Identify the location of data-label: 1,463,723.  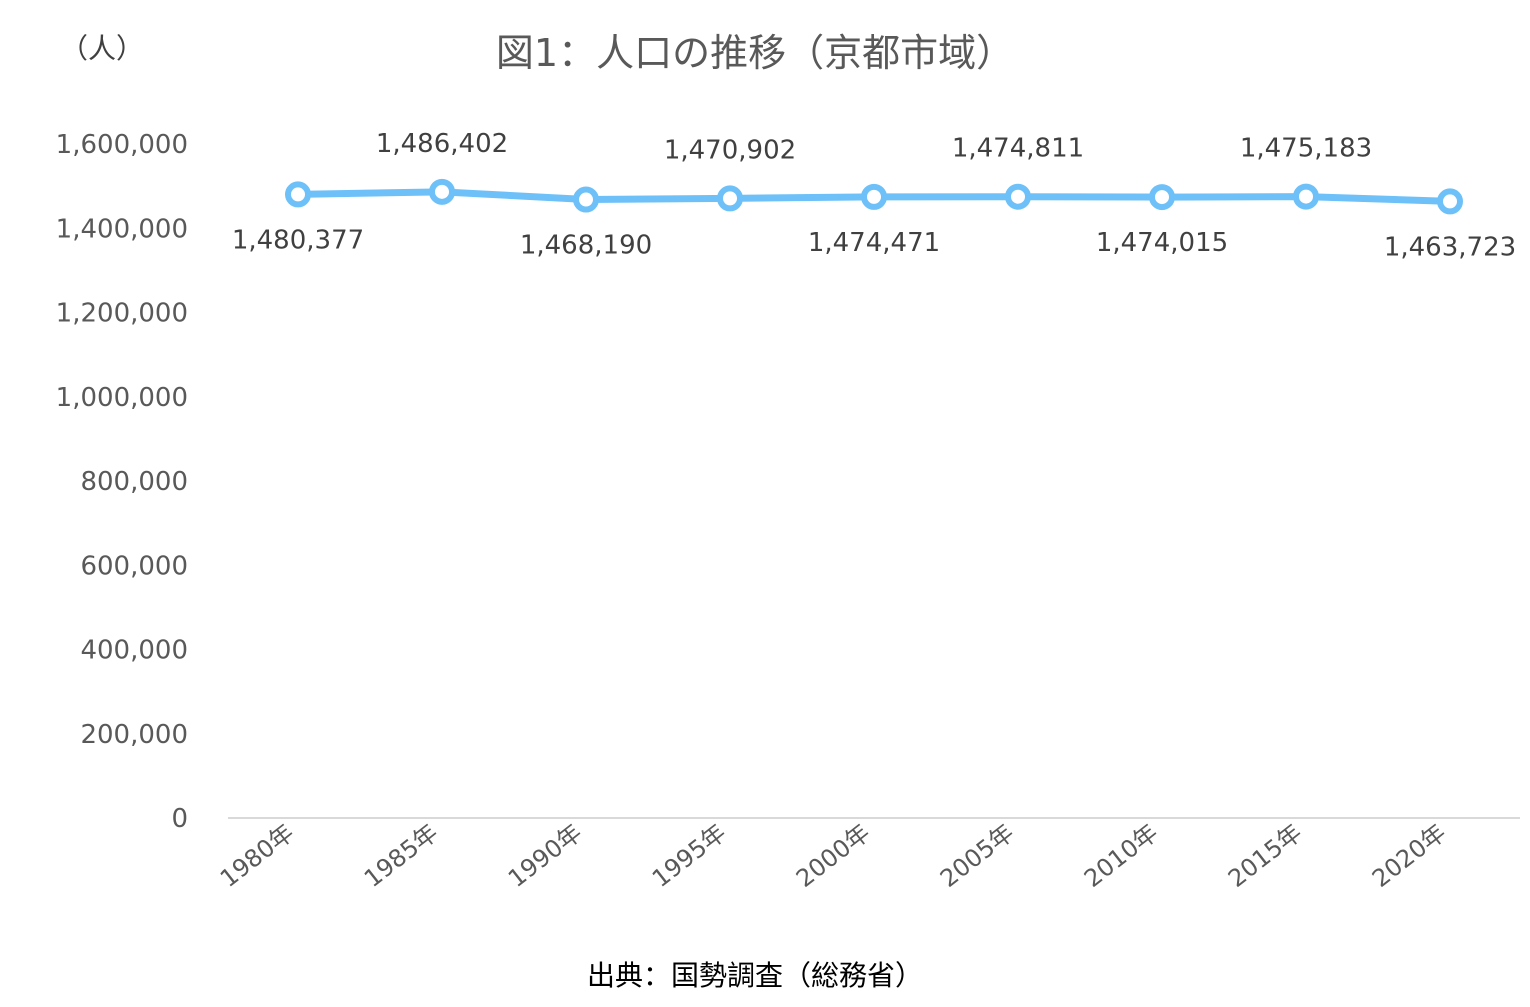
(1450, 247).